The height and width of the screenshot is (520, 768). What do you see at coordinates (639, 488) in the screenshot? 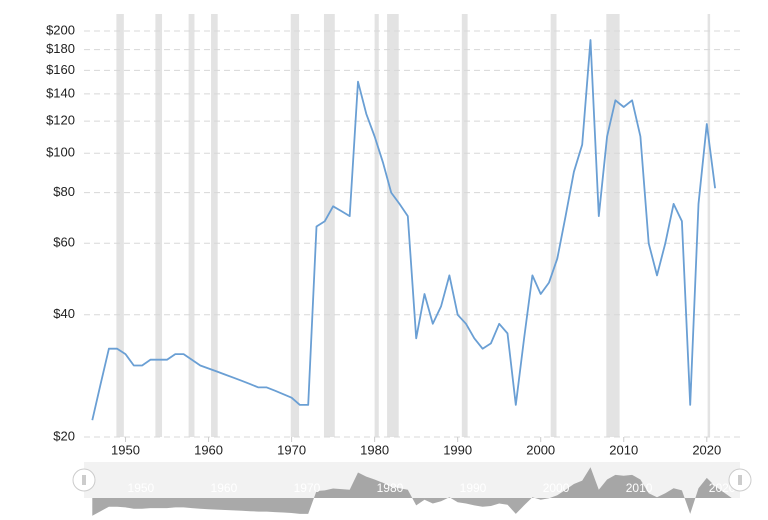
I see `navigator-label: 2010` at bounding box center [639, 488].